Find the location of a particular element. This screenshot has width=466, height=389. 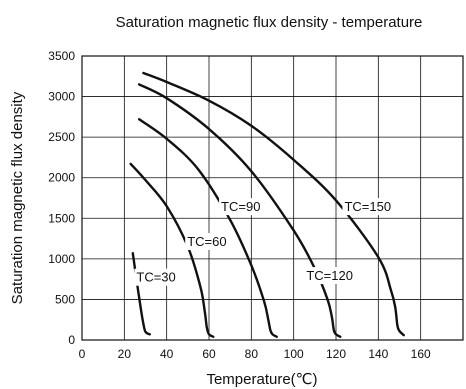

x-tick-label: 160 is located at coordinates (421, 354).